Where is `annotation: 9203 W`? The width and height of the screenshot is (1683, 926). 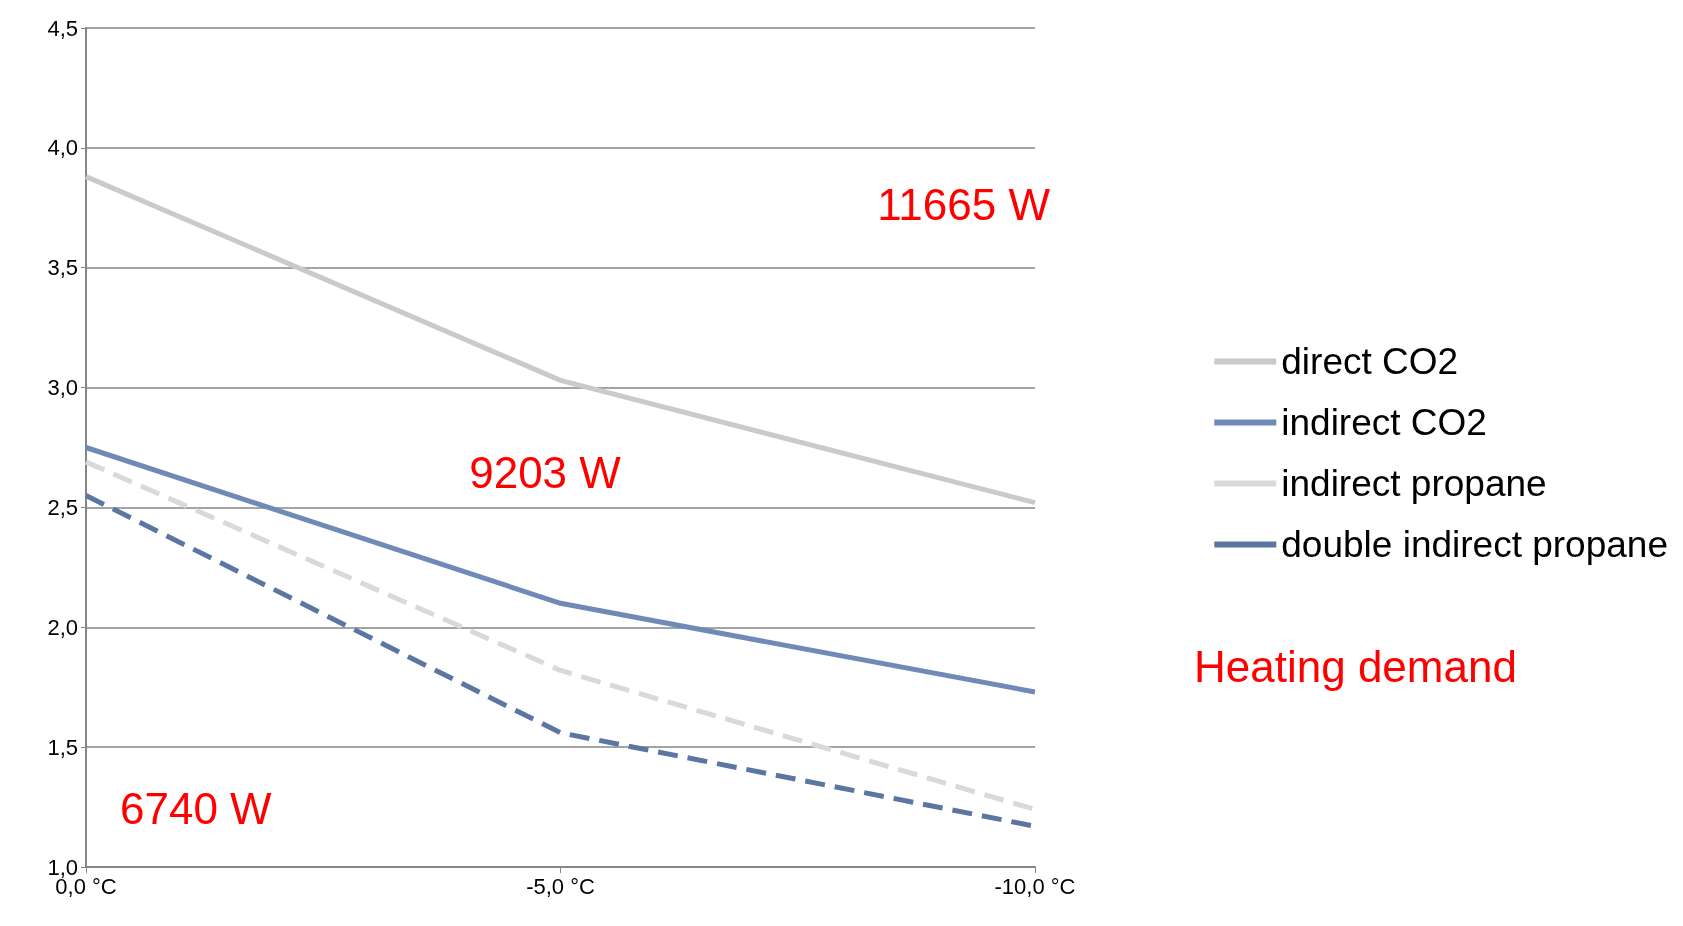
annotation: 9203 W is located at coordinates (545, 472).